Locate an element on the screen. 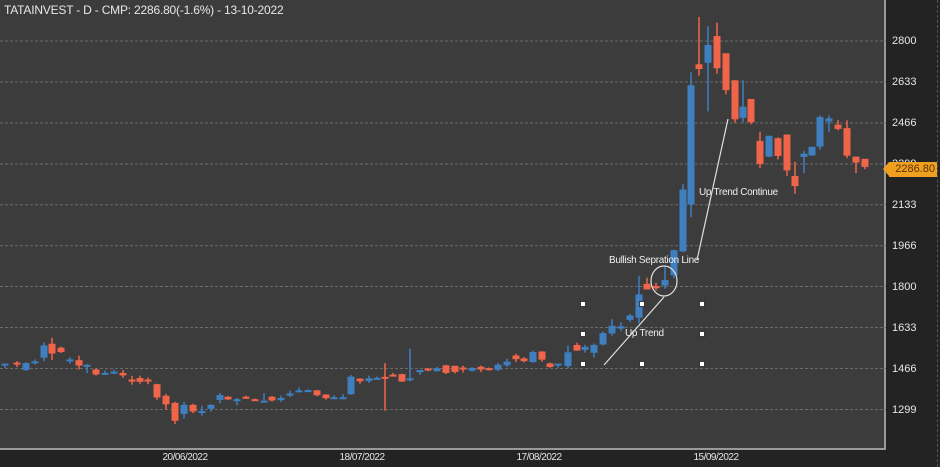 The width and height of the screenshot is (940, 467). annotation-up-trend-continue: Up Trend Continue is located at coordinates (738, 192).